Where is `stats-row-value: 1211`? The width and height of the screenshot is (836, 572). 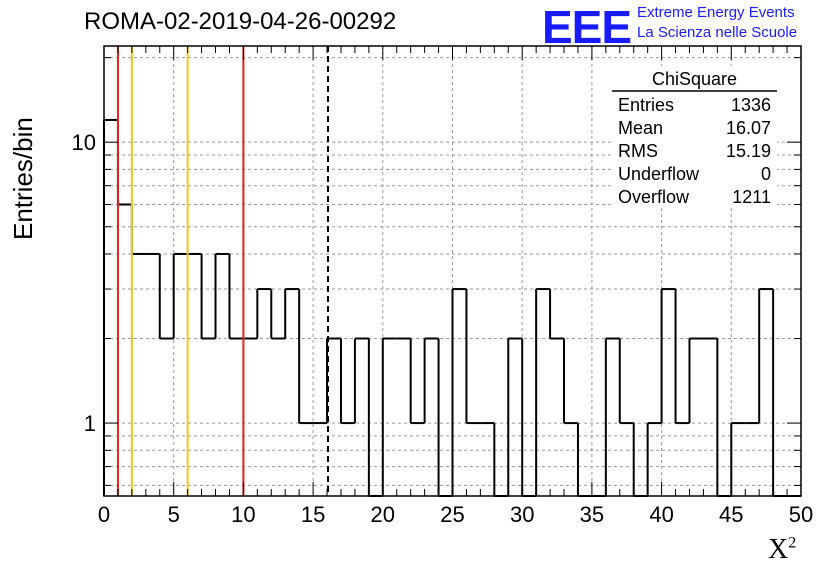
stats-row-value: 1211 is located at coordinates (751, 197).